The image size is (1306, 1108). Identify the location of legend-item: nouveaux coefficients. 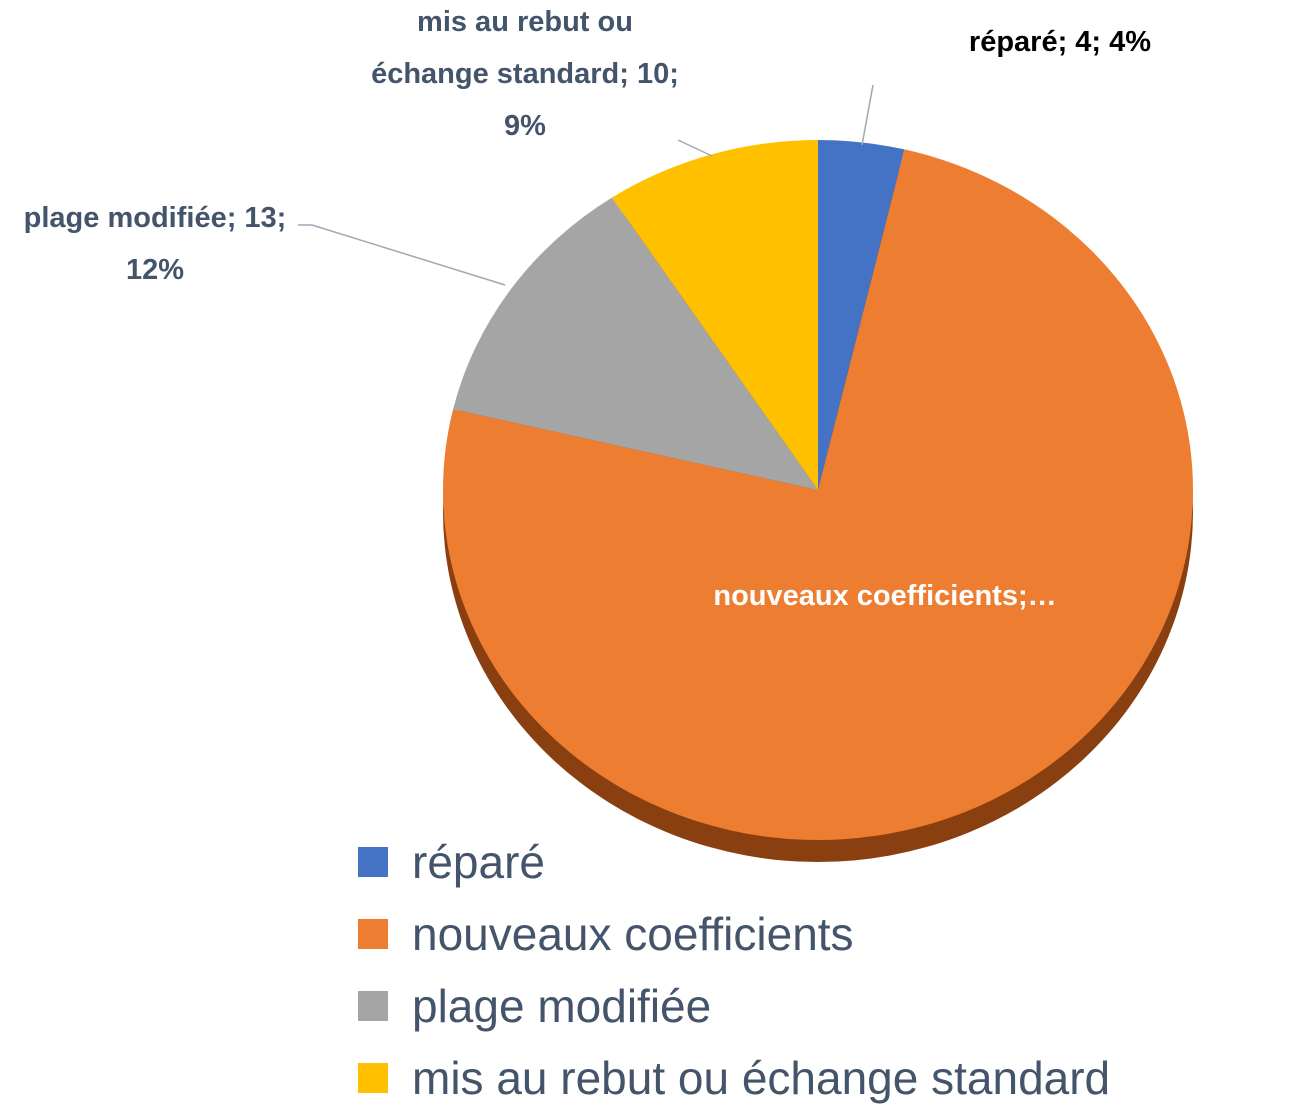
(606, 934).